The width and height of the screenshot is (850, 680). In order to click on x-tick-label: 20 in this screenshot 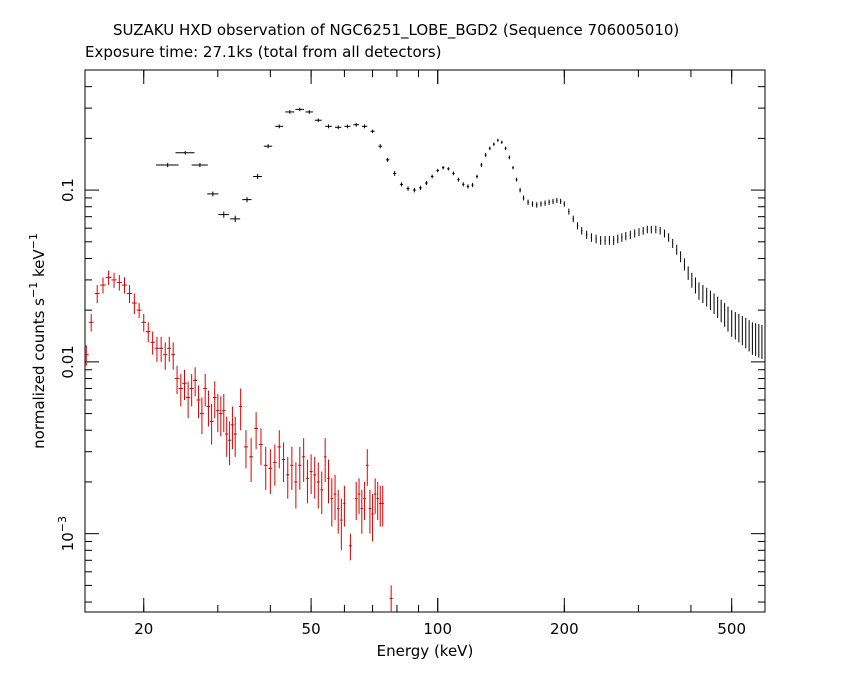, I will do `click(143, 629)`.